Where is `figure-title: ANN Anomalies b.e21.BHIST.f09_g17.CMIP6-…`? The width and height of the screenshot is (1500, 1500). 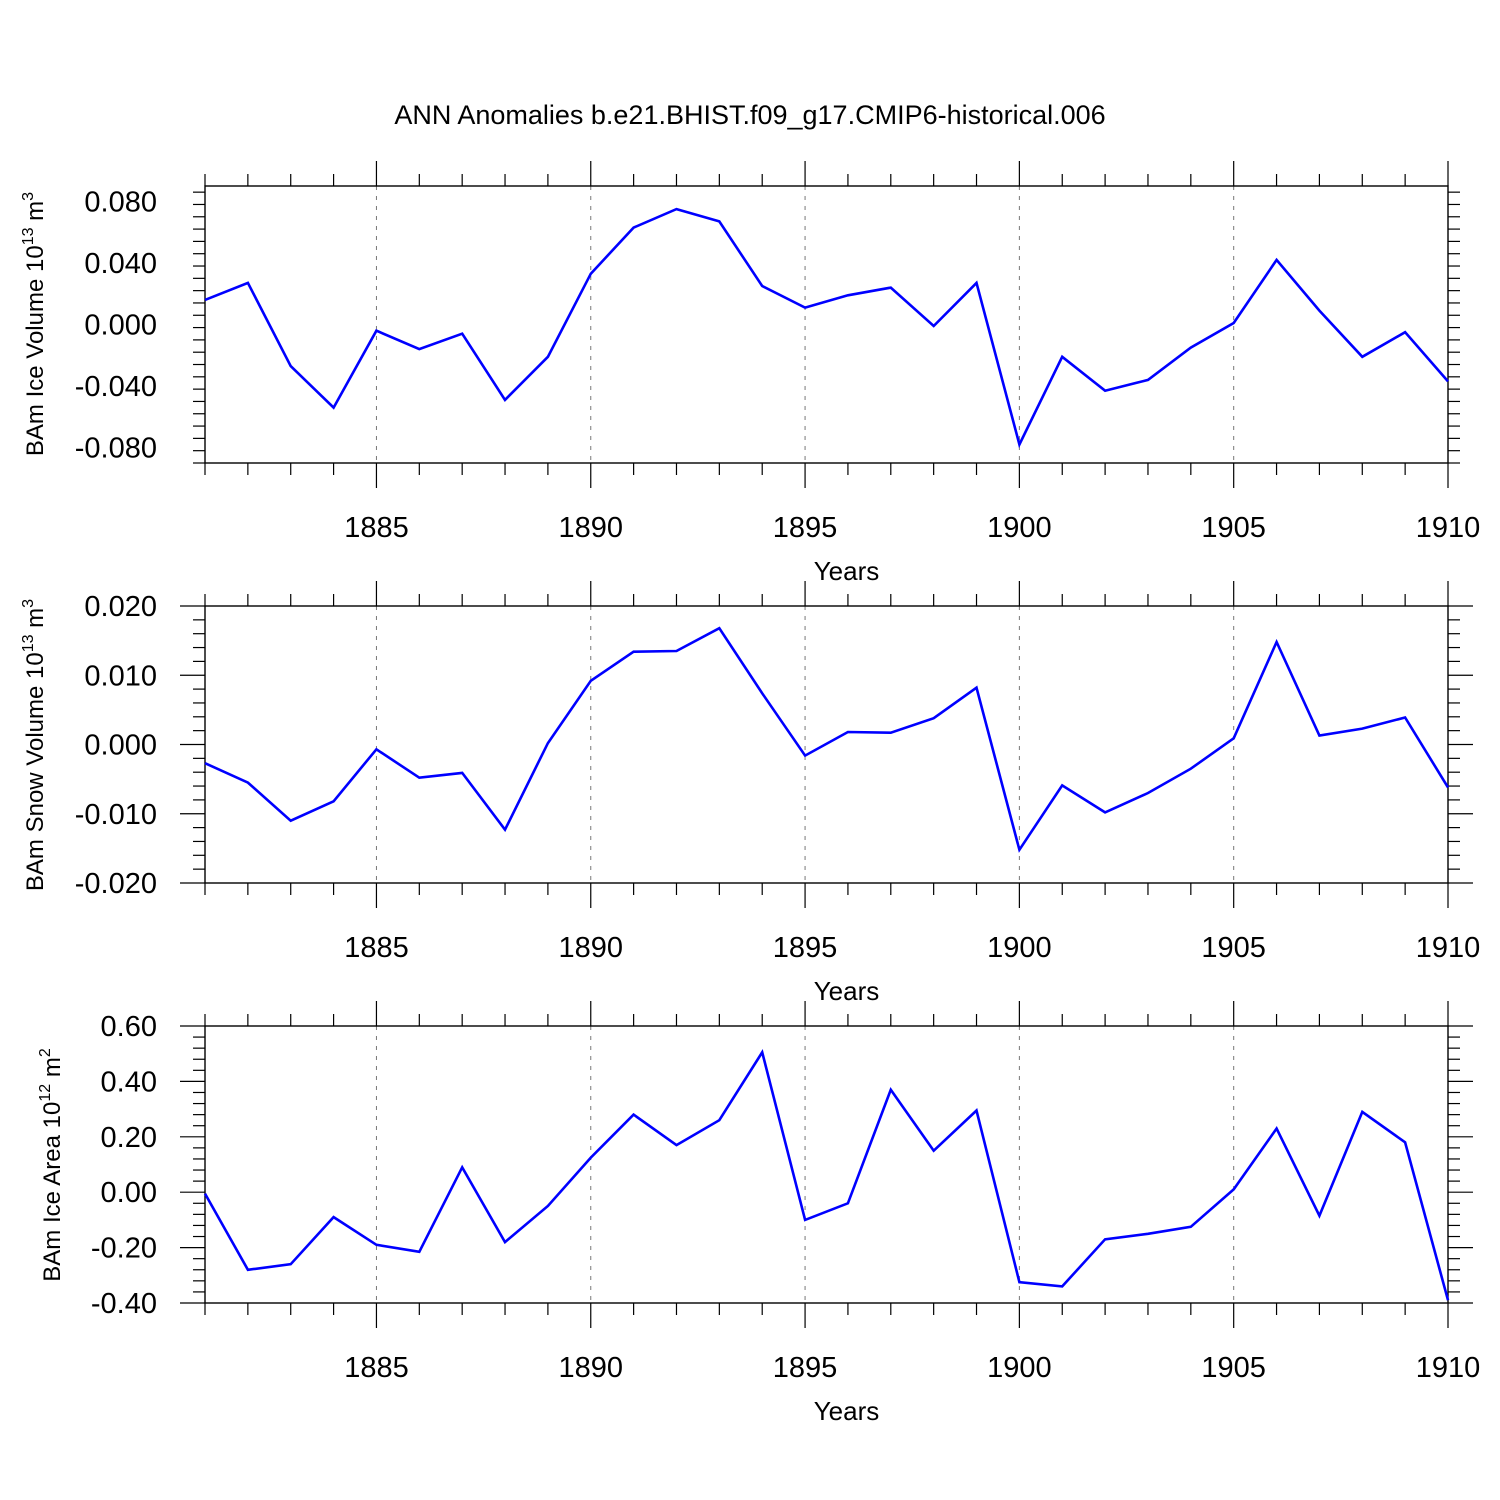 figure-title: ANN Anomalies b.e21.BHIST.f09_g17.CMIP6-… is located at coordinates (749, 115).